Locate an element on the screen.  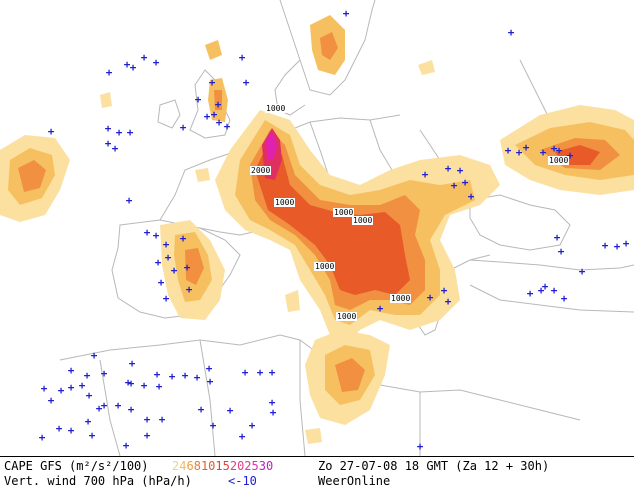
cape-area-south-med-high is located at coordinates (350, 375).